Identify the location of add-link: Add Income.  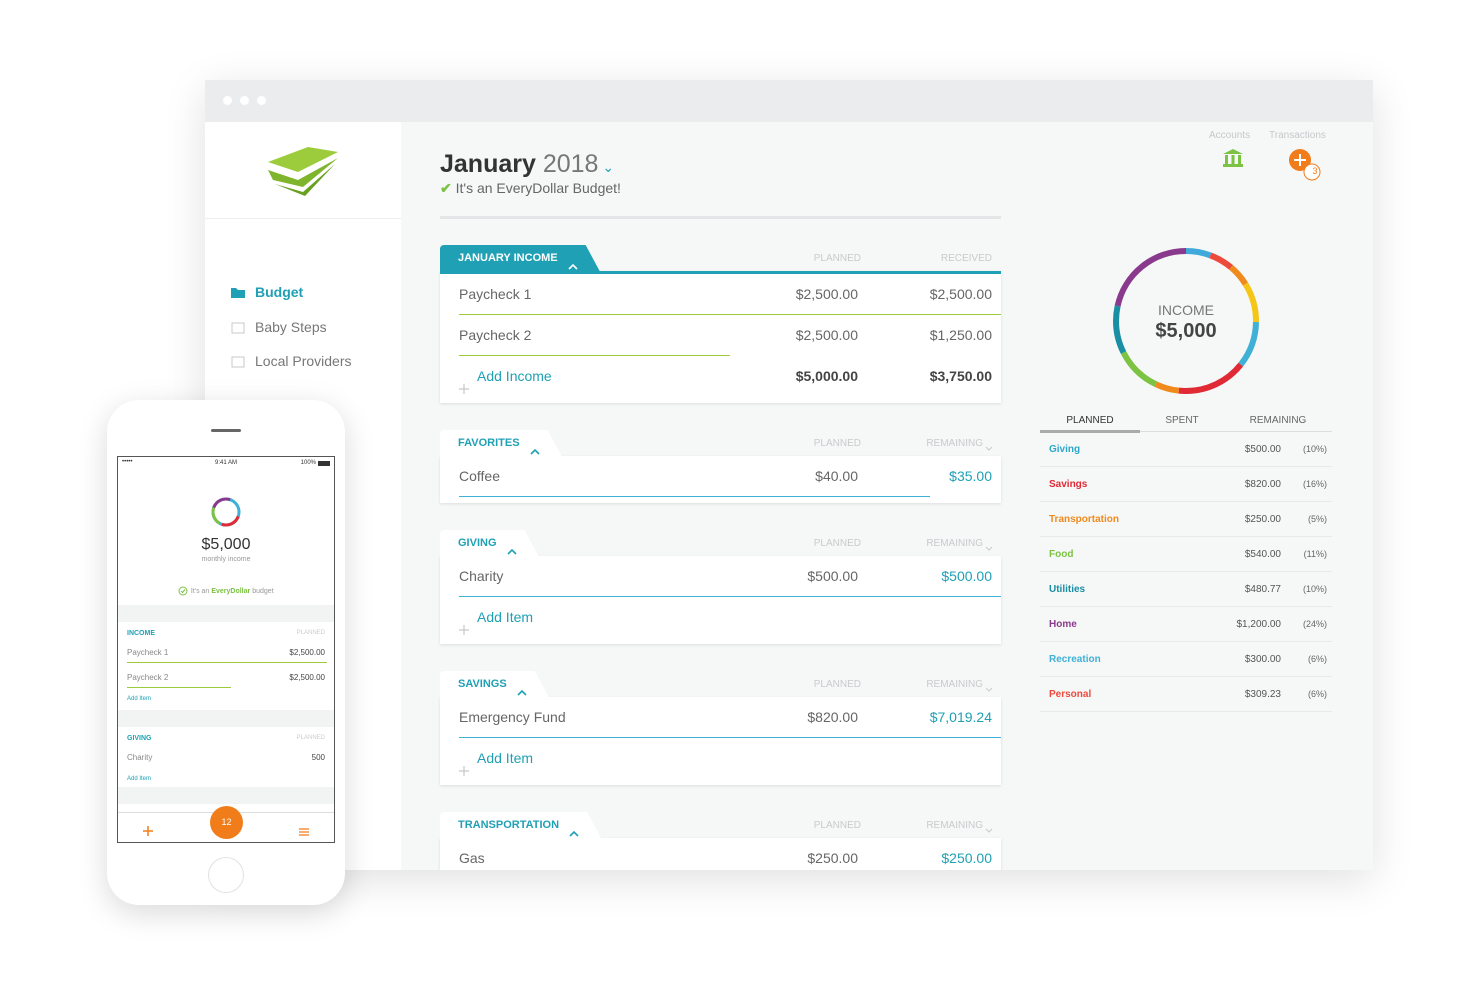
(514, 376).